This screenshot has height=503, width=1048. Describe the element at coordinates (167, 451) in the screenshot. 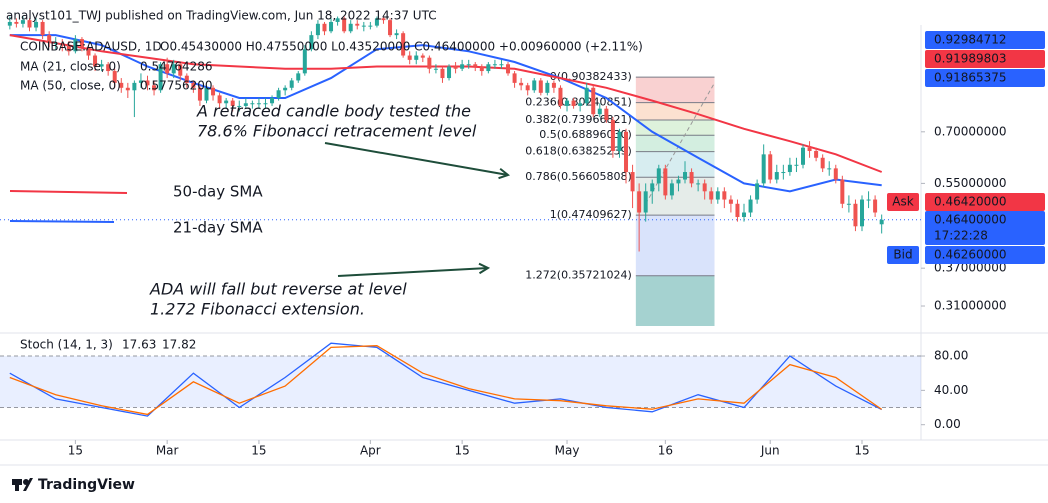

I see `x-tick-label: Mar` at that location.